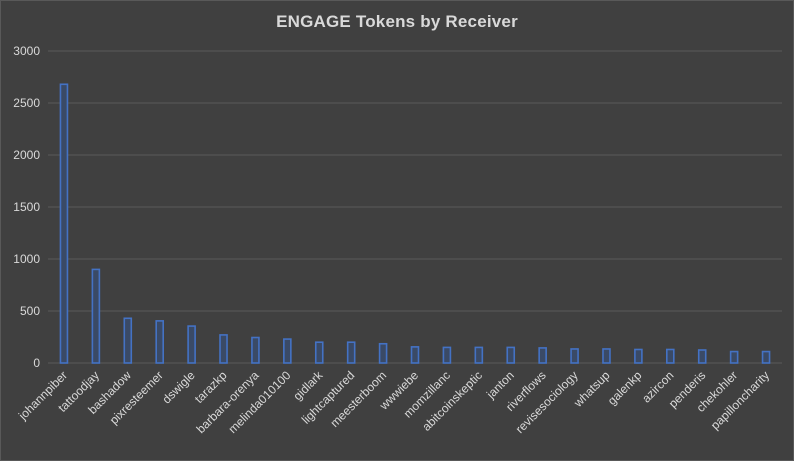 This screenshot has height=461, width=794. Describe the element at coordinates (128, 340) in the screenshot. I see `bar-bashadow` at that location.